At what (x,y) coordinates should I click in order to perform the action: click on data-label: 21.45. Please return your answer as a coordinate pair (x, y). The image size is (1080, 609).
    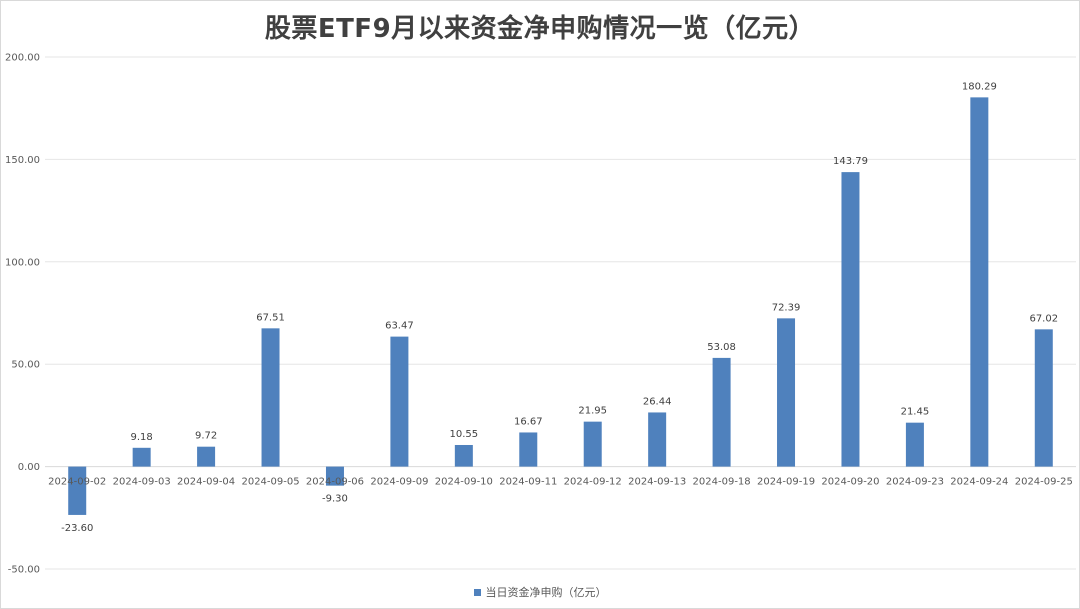
    Looking at the image, I should click on (915, 412).